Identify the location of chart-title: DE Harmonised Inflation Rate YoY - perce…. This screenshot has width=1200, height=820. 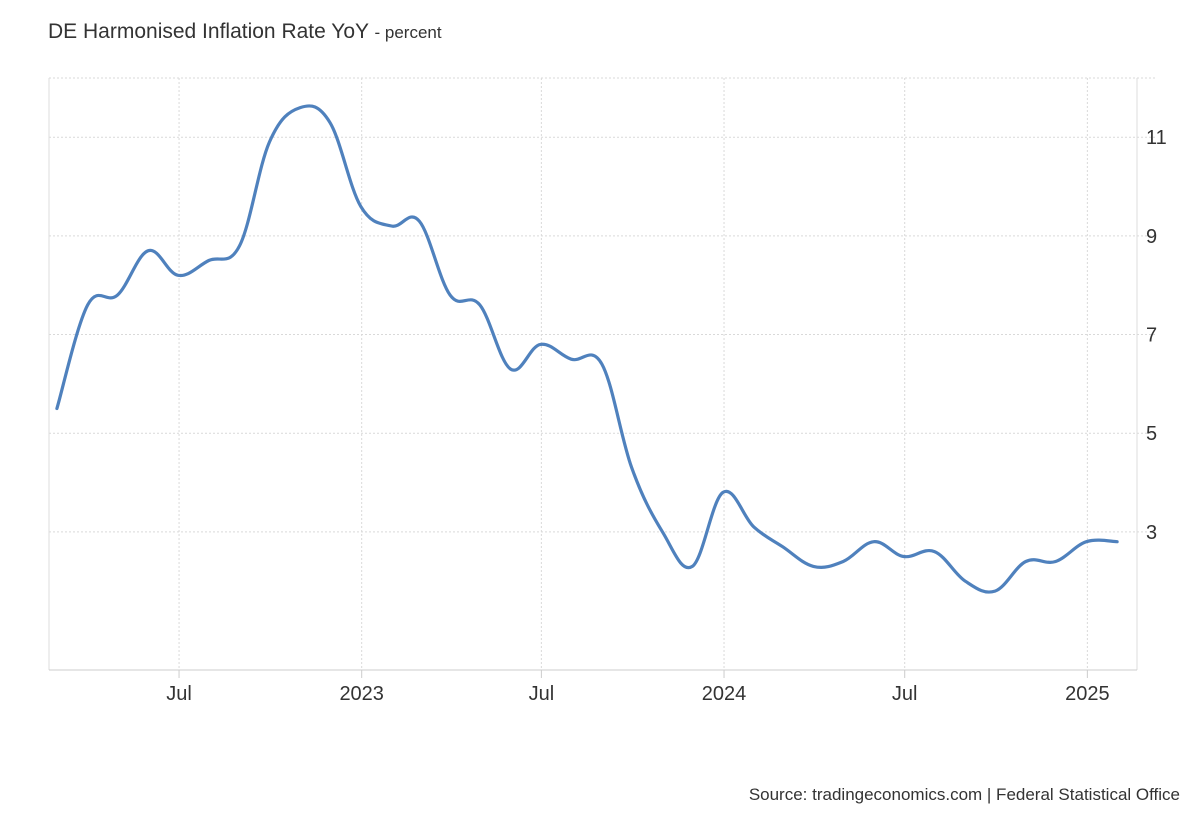
(245, 32).